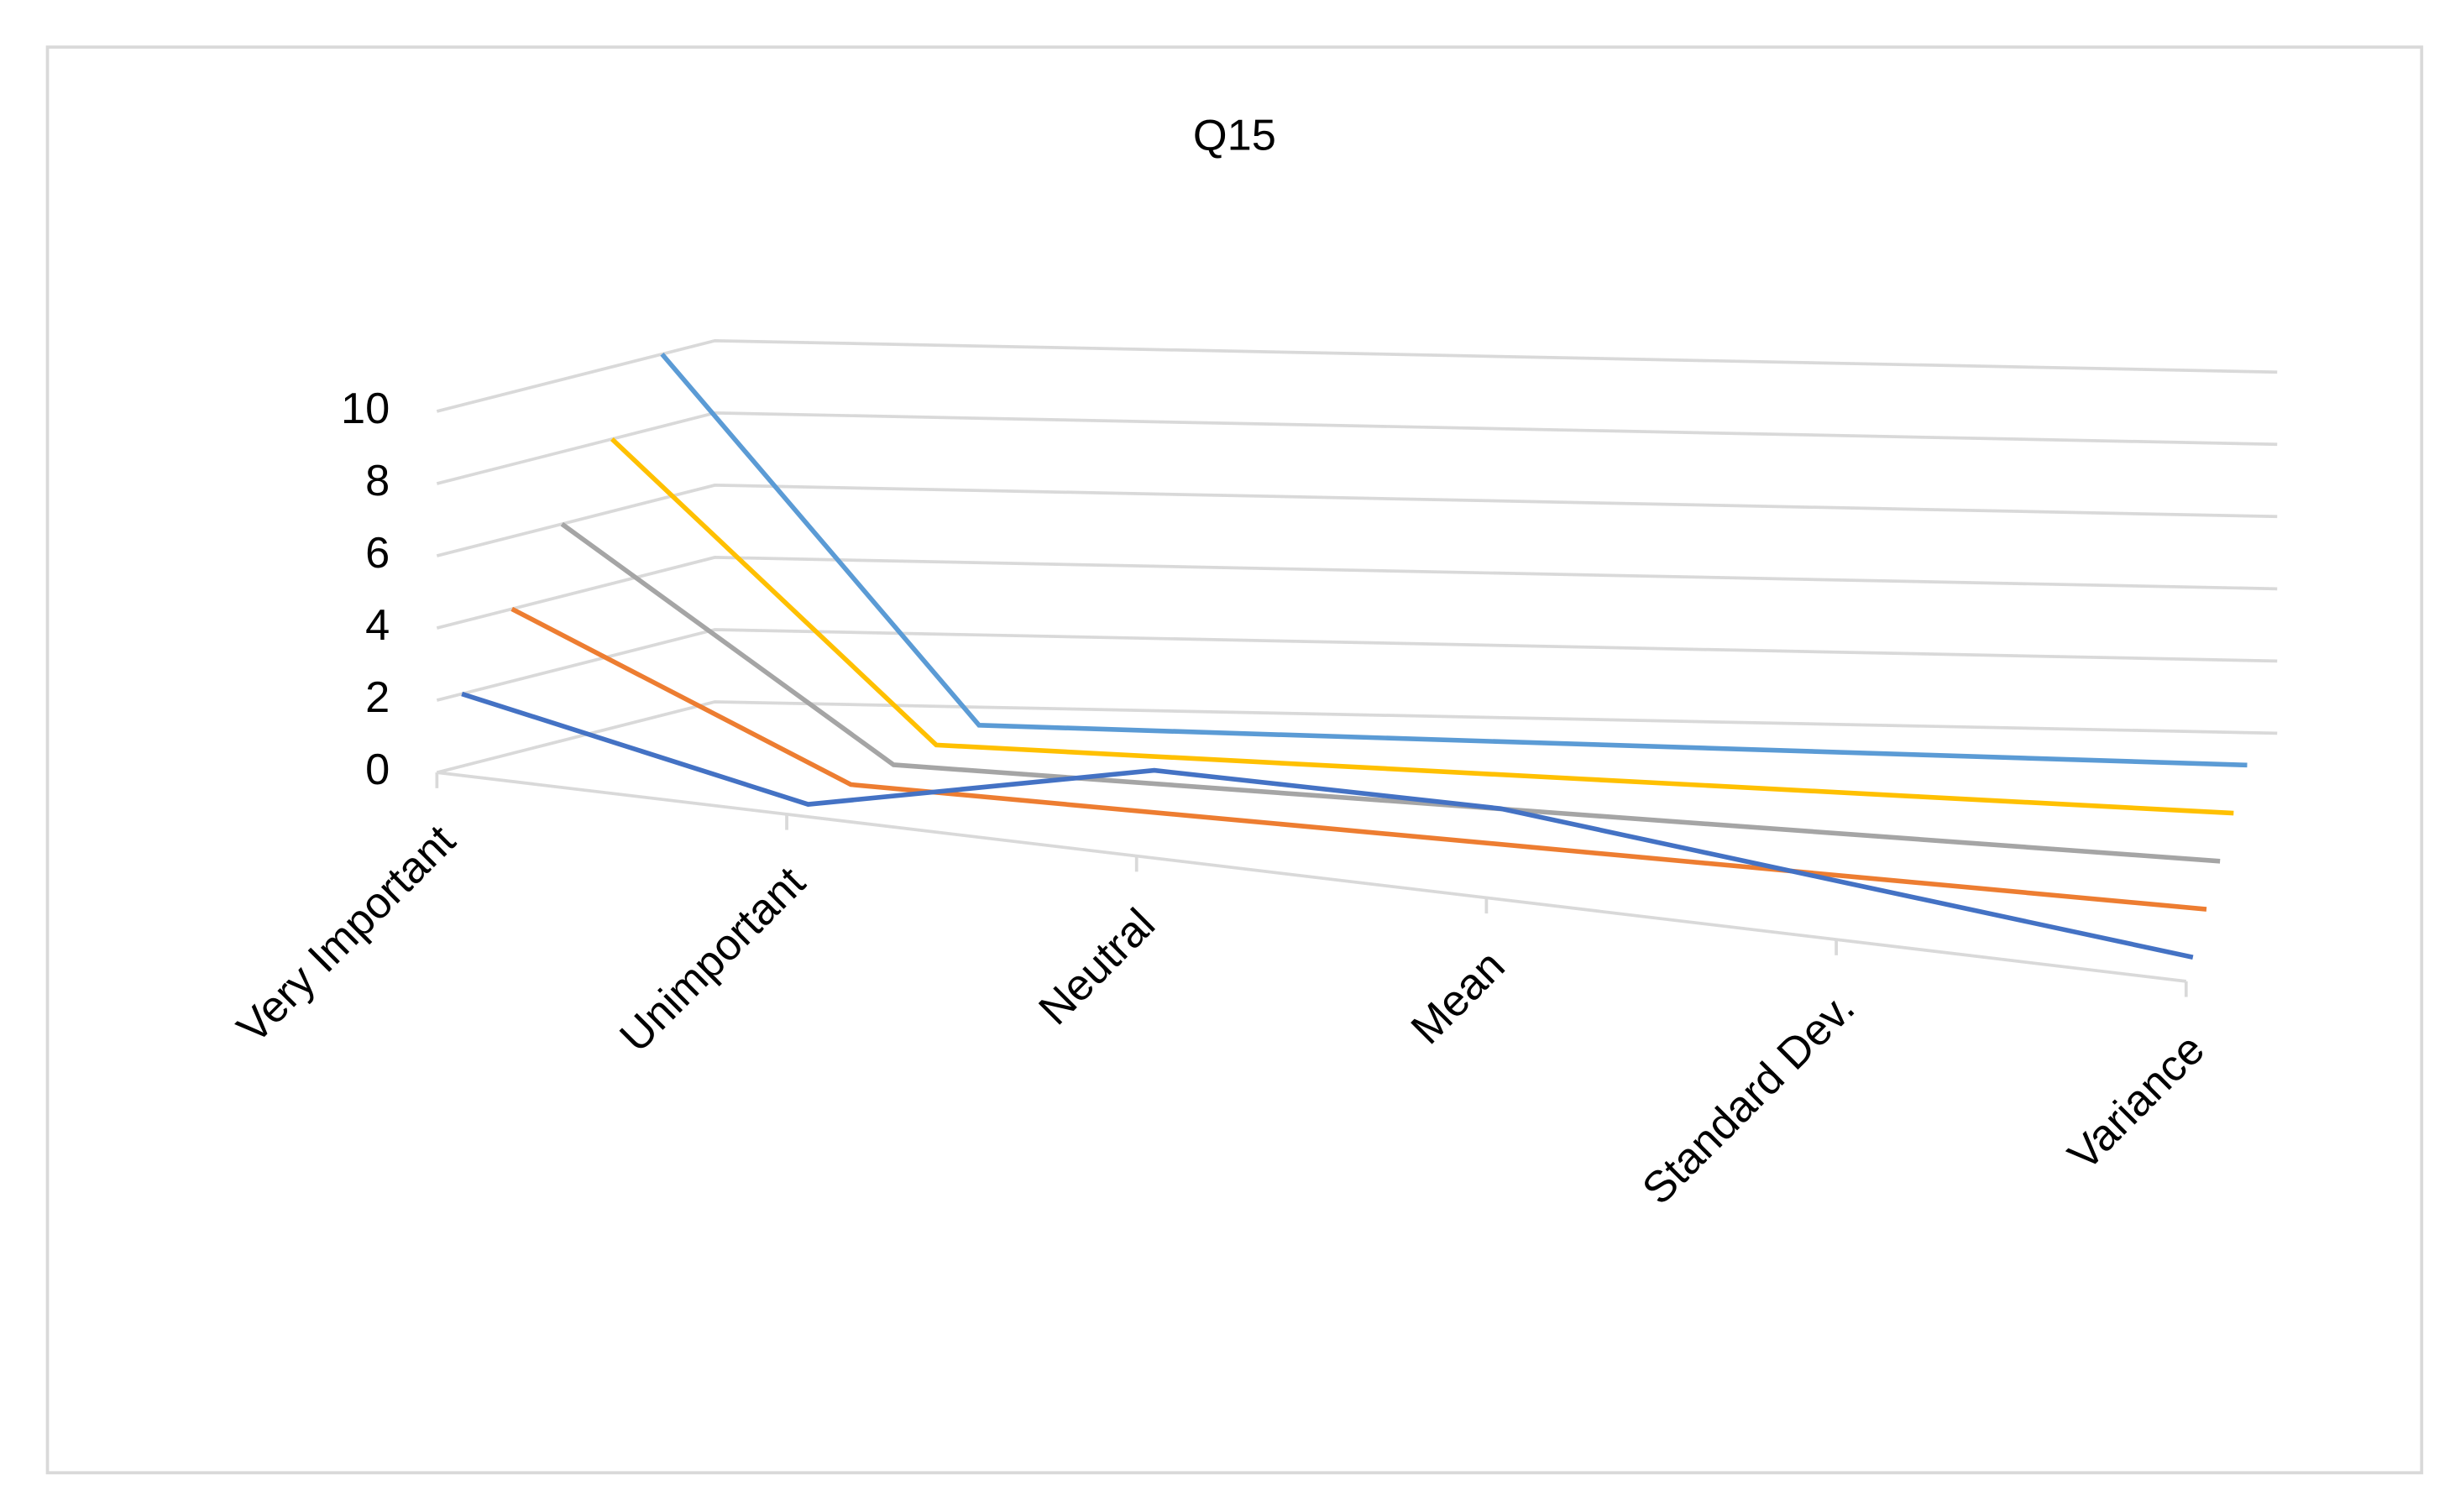 The height and width of the screenshot is (1512, 2455). What do you see at coordinates (377, 481) in the screenshot?
I see `y-tick-label: 8` at bounding box center [377, 481].